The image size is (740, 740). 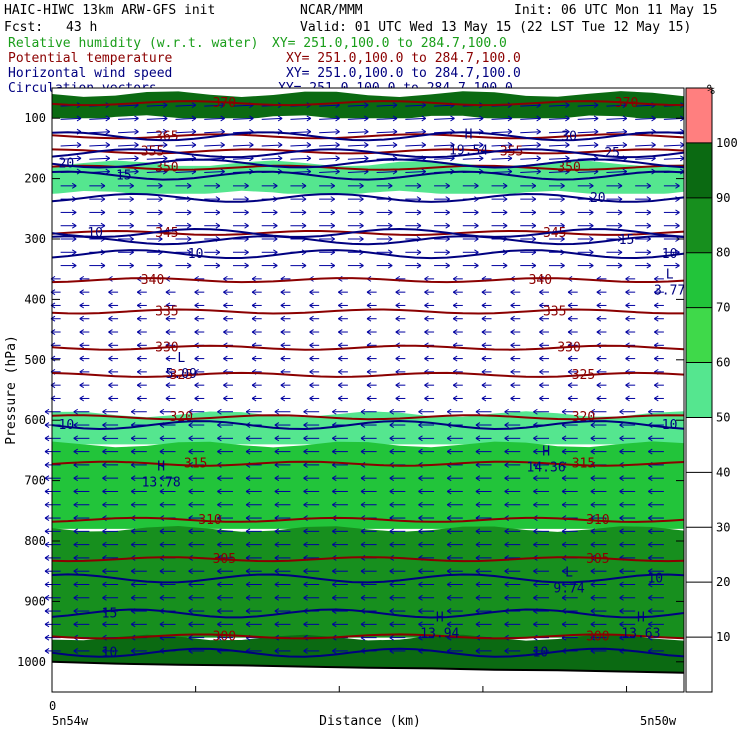 I want to click on field-wind-name: Horizontal wind speed, so click(x=90, y=73).